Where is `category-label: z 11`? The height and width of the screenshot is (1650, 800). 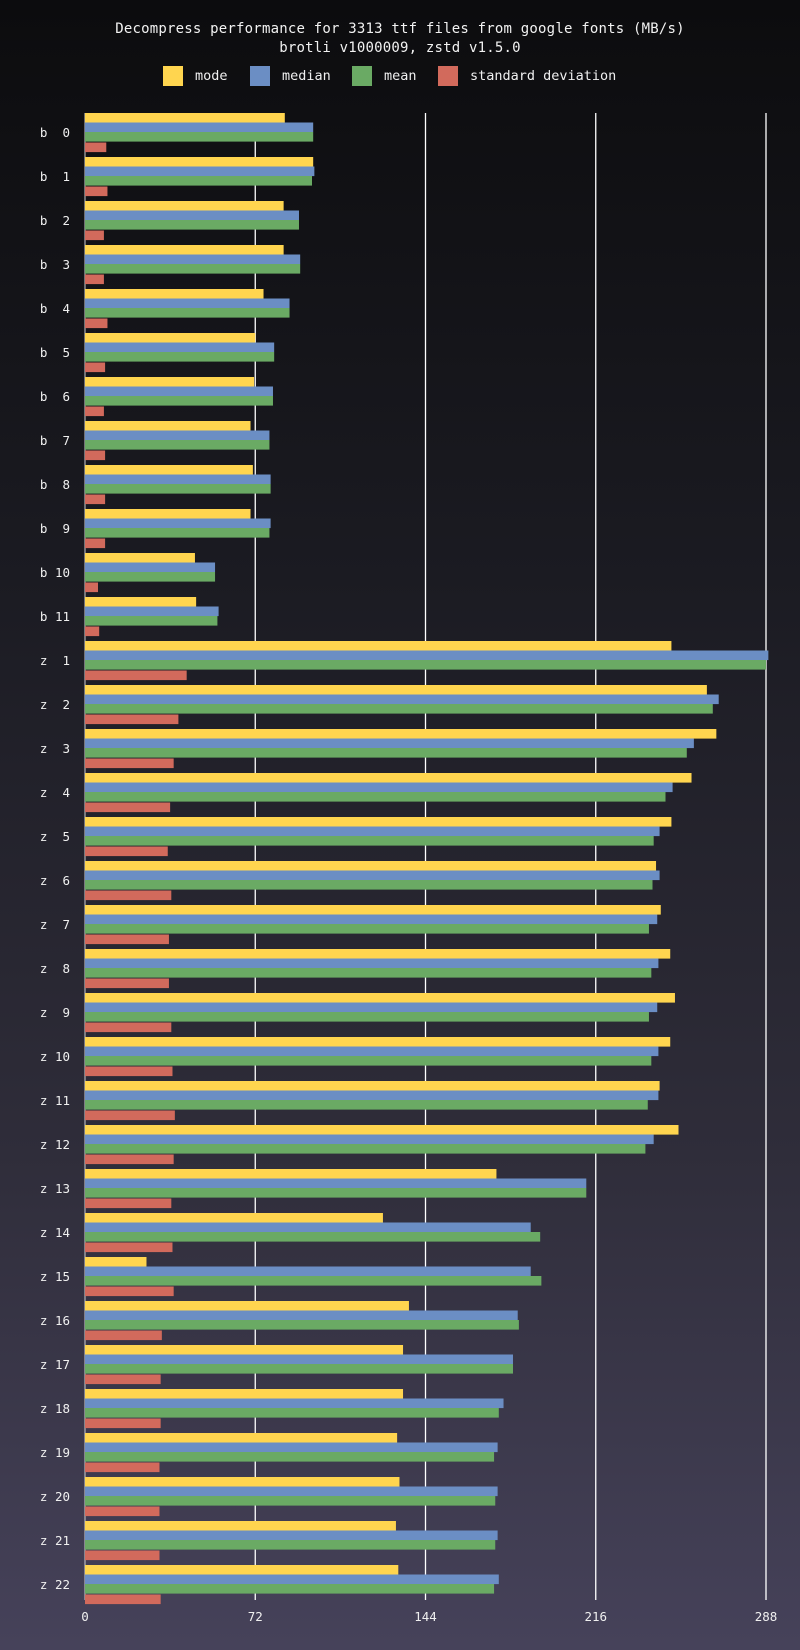
category-label: z 11 is located at coordinates (55, 1100).